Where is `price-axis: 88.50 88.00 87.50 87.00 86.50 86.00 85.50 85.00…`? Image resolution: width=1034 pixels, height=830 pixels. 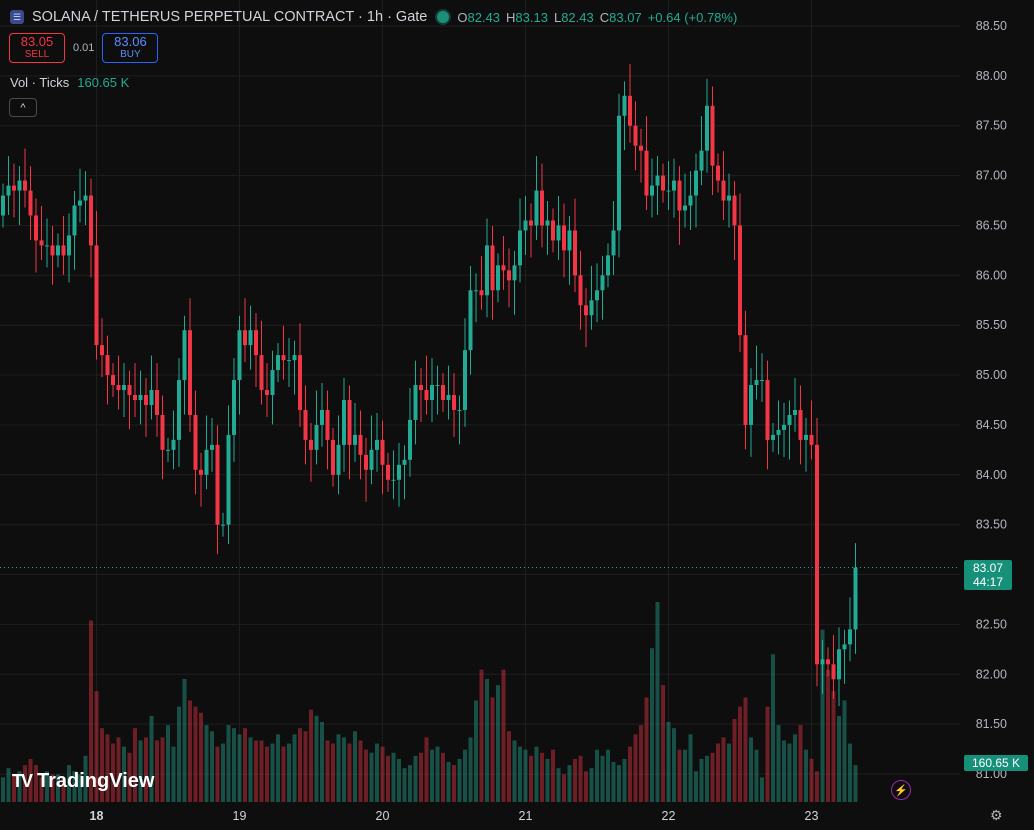 price-axis: 88.50 88.00 87.50 87.00 86.50 86.00 85.50 85.00… is located at coordinates (991, 400).